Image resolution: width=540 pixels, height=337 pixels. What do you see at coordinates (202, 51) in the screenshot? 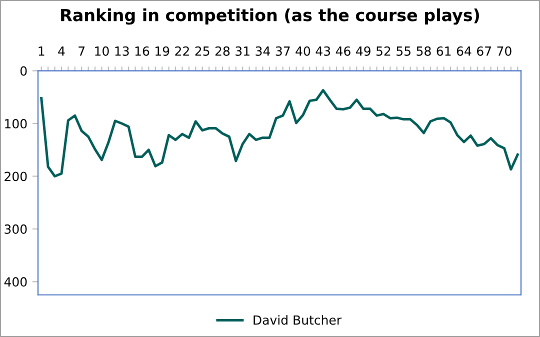
I see `x-tick-label: 25` at bounding box center [202, 51].